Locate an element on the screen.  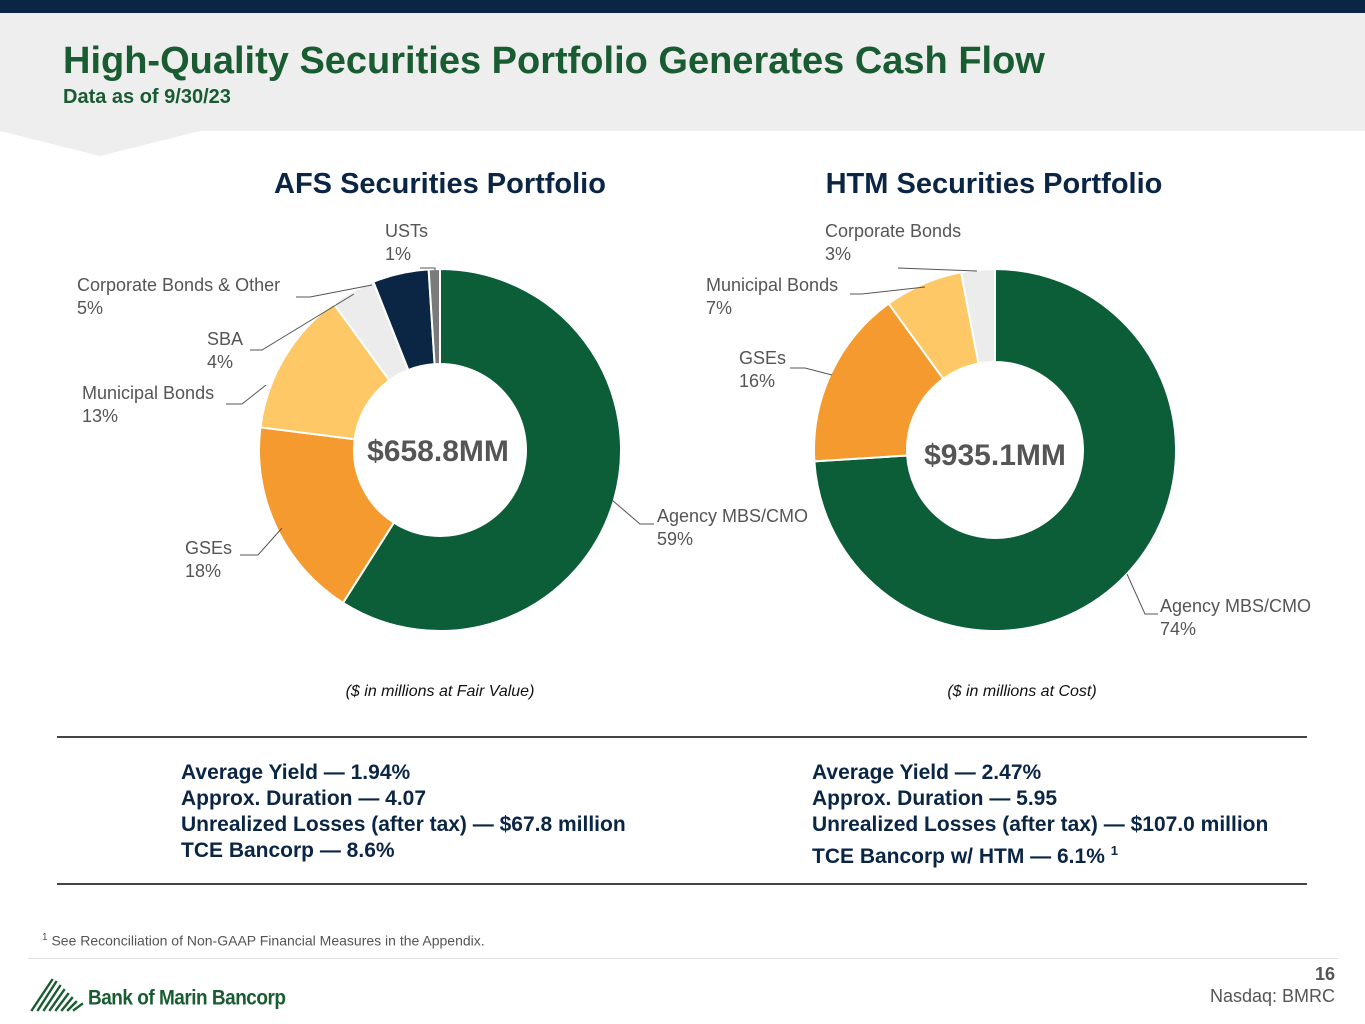
afs-label-corp: Corporate Bonds & Other is located at coordinates (178, 285).